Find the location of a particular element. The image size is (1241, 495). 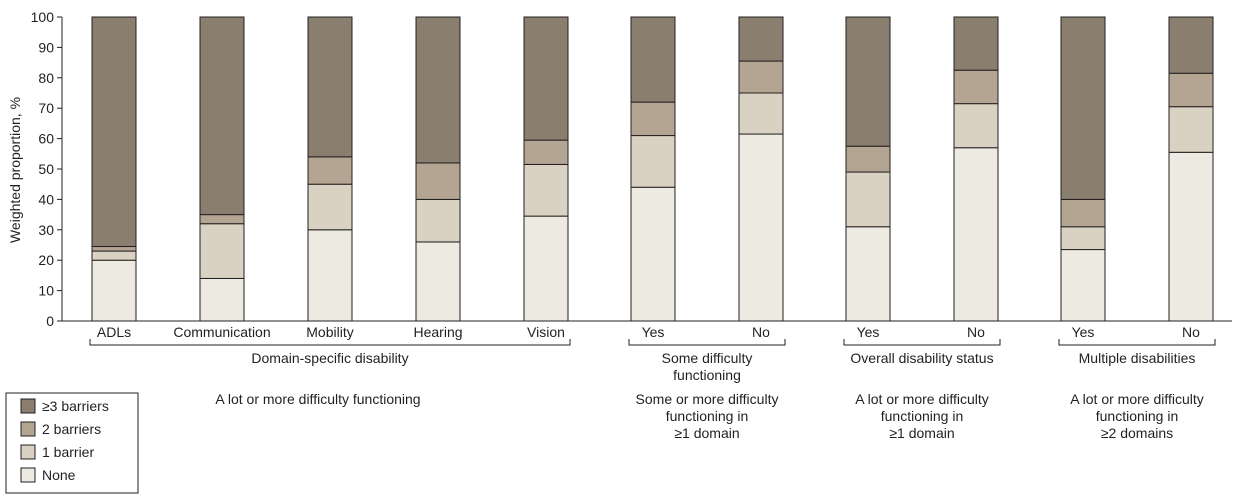

x-tick-label: Hearing is located at coordinates (437, 332).